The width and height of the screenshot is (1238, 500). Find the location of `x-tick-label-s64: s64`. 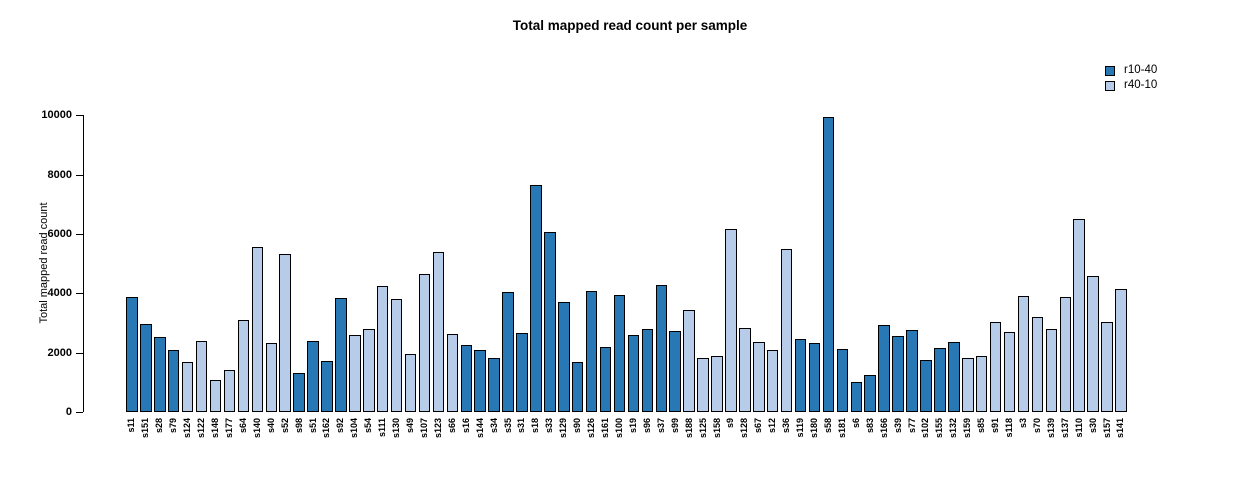

x-tick-label-s64: s64 is located at coordinates (242, 426).